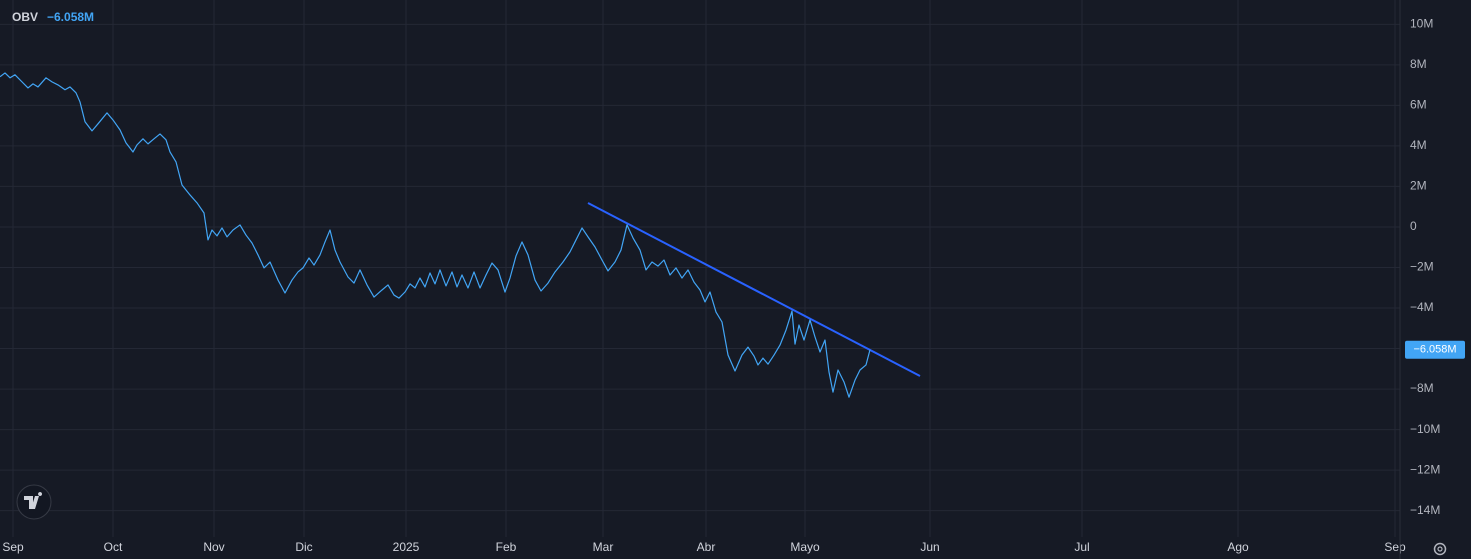 The image size is (1471, 559). What do you see at coordinates (603, 547) in the screenshot?
I see `x-tick-label: Mar` at bounding box center [603, 547].